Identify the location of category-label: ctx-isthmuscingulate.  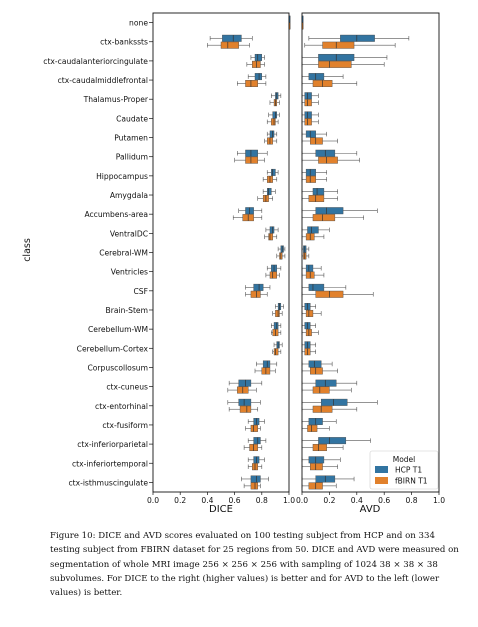
(108, 482).